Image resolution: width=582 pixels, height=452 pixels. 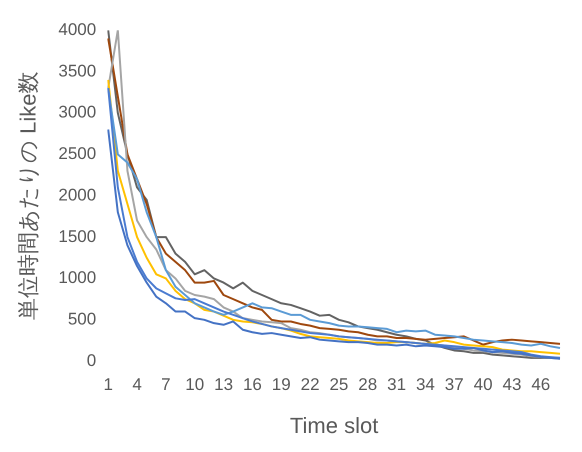 What do you see at coordinates (281, 384) in the screenshot?
I see `x-tick-label: 19` at bounding box center [281, 384].